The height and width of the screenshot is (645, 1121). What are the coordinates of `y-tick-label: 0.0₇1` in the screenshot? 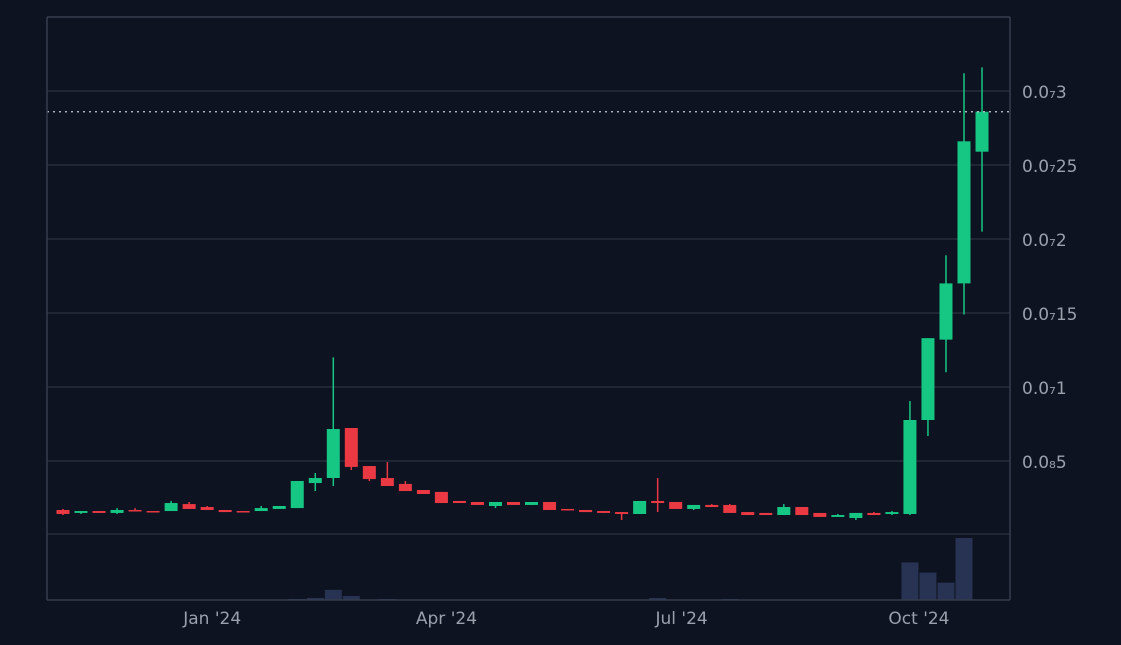 It's located at (1044, 389).